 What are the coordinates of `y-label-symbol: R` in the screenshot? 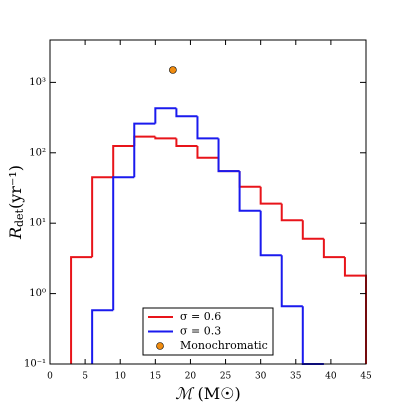 It's located at (15, 233).